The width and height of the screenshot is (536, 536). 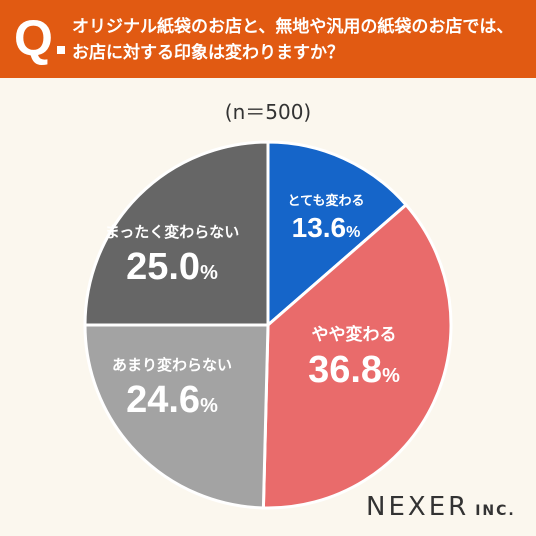 I want to click on slice-label: とても変わる, so click(x=326, y=201).